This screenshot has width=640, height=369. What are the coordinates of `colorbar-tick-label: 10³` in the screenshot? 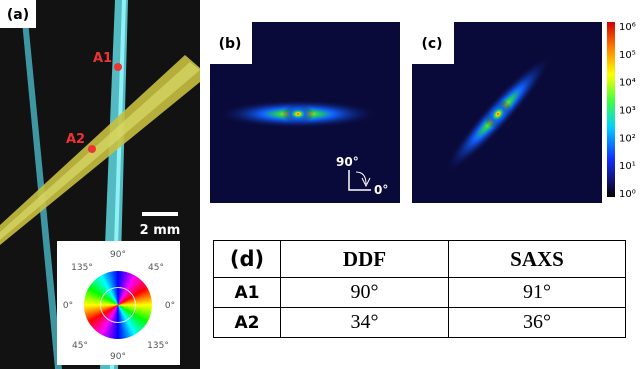 It's located at (627, 111).